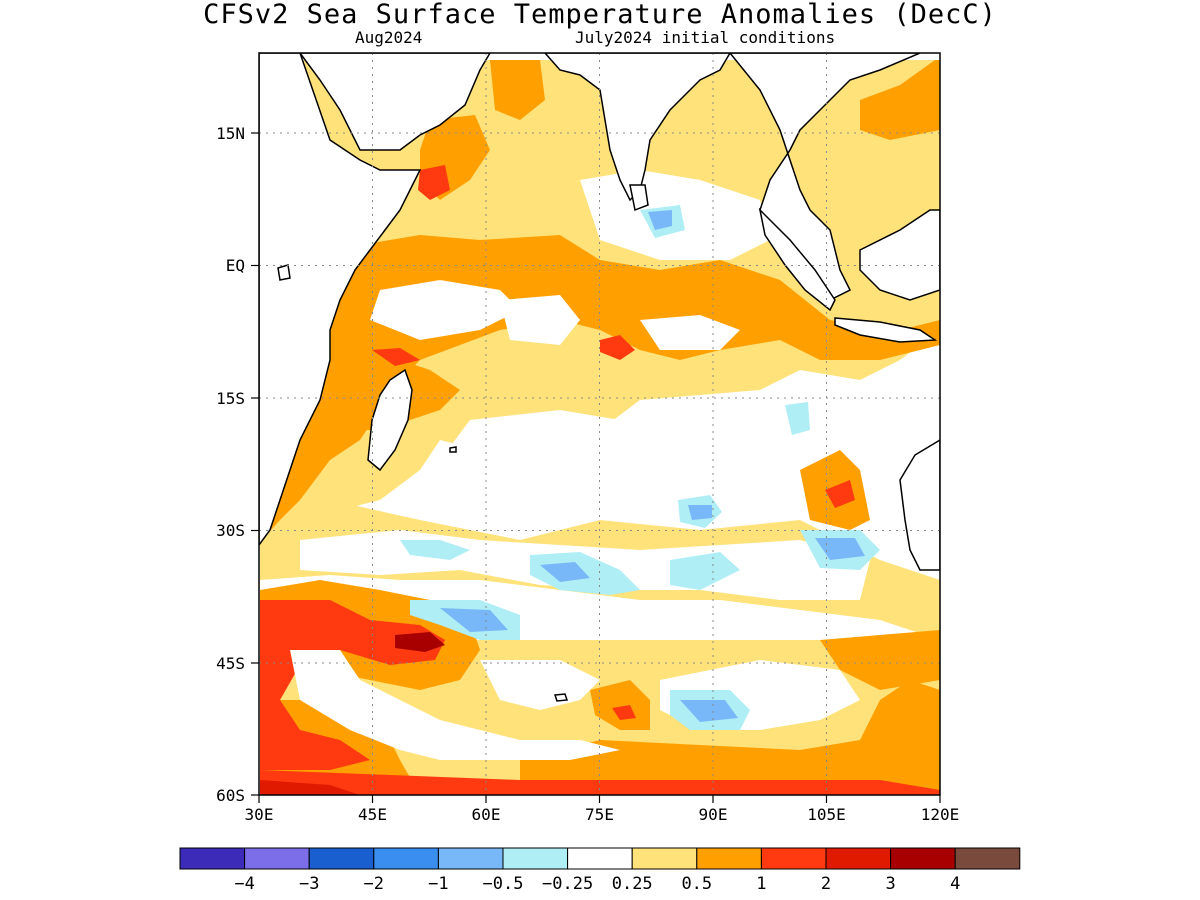  What do you see at coordinates (503, 884) in the screenshot?
I see `colorbar-label: −0.5` at bounding box center [503, 884].